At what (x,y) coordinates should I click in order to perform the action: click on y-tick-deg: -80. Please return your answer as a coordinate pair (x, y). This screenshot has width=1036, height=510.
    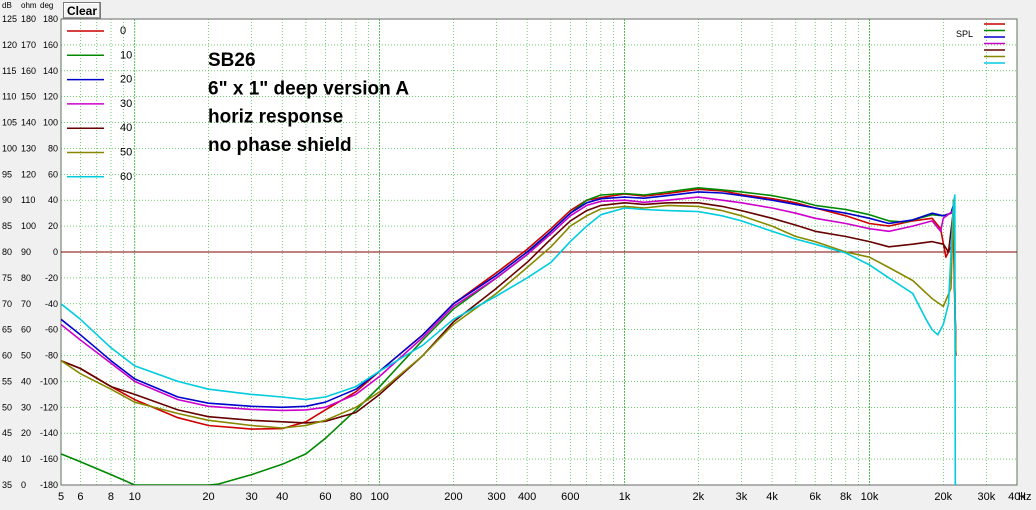
    Looking at the image, I should click on (51, 356).